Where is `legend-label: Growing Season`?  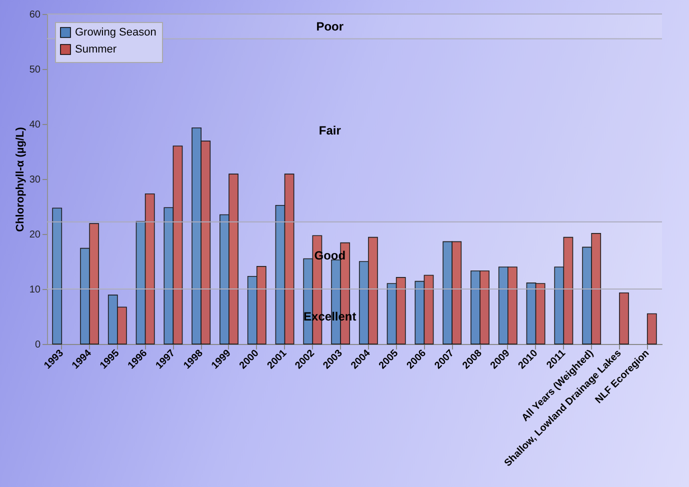 legend-label: Growing Season is located at coordinates (115, 32).